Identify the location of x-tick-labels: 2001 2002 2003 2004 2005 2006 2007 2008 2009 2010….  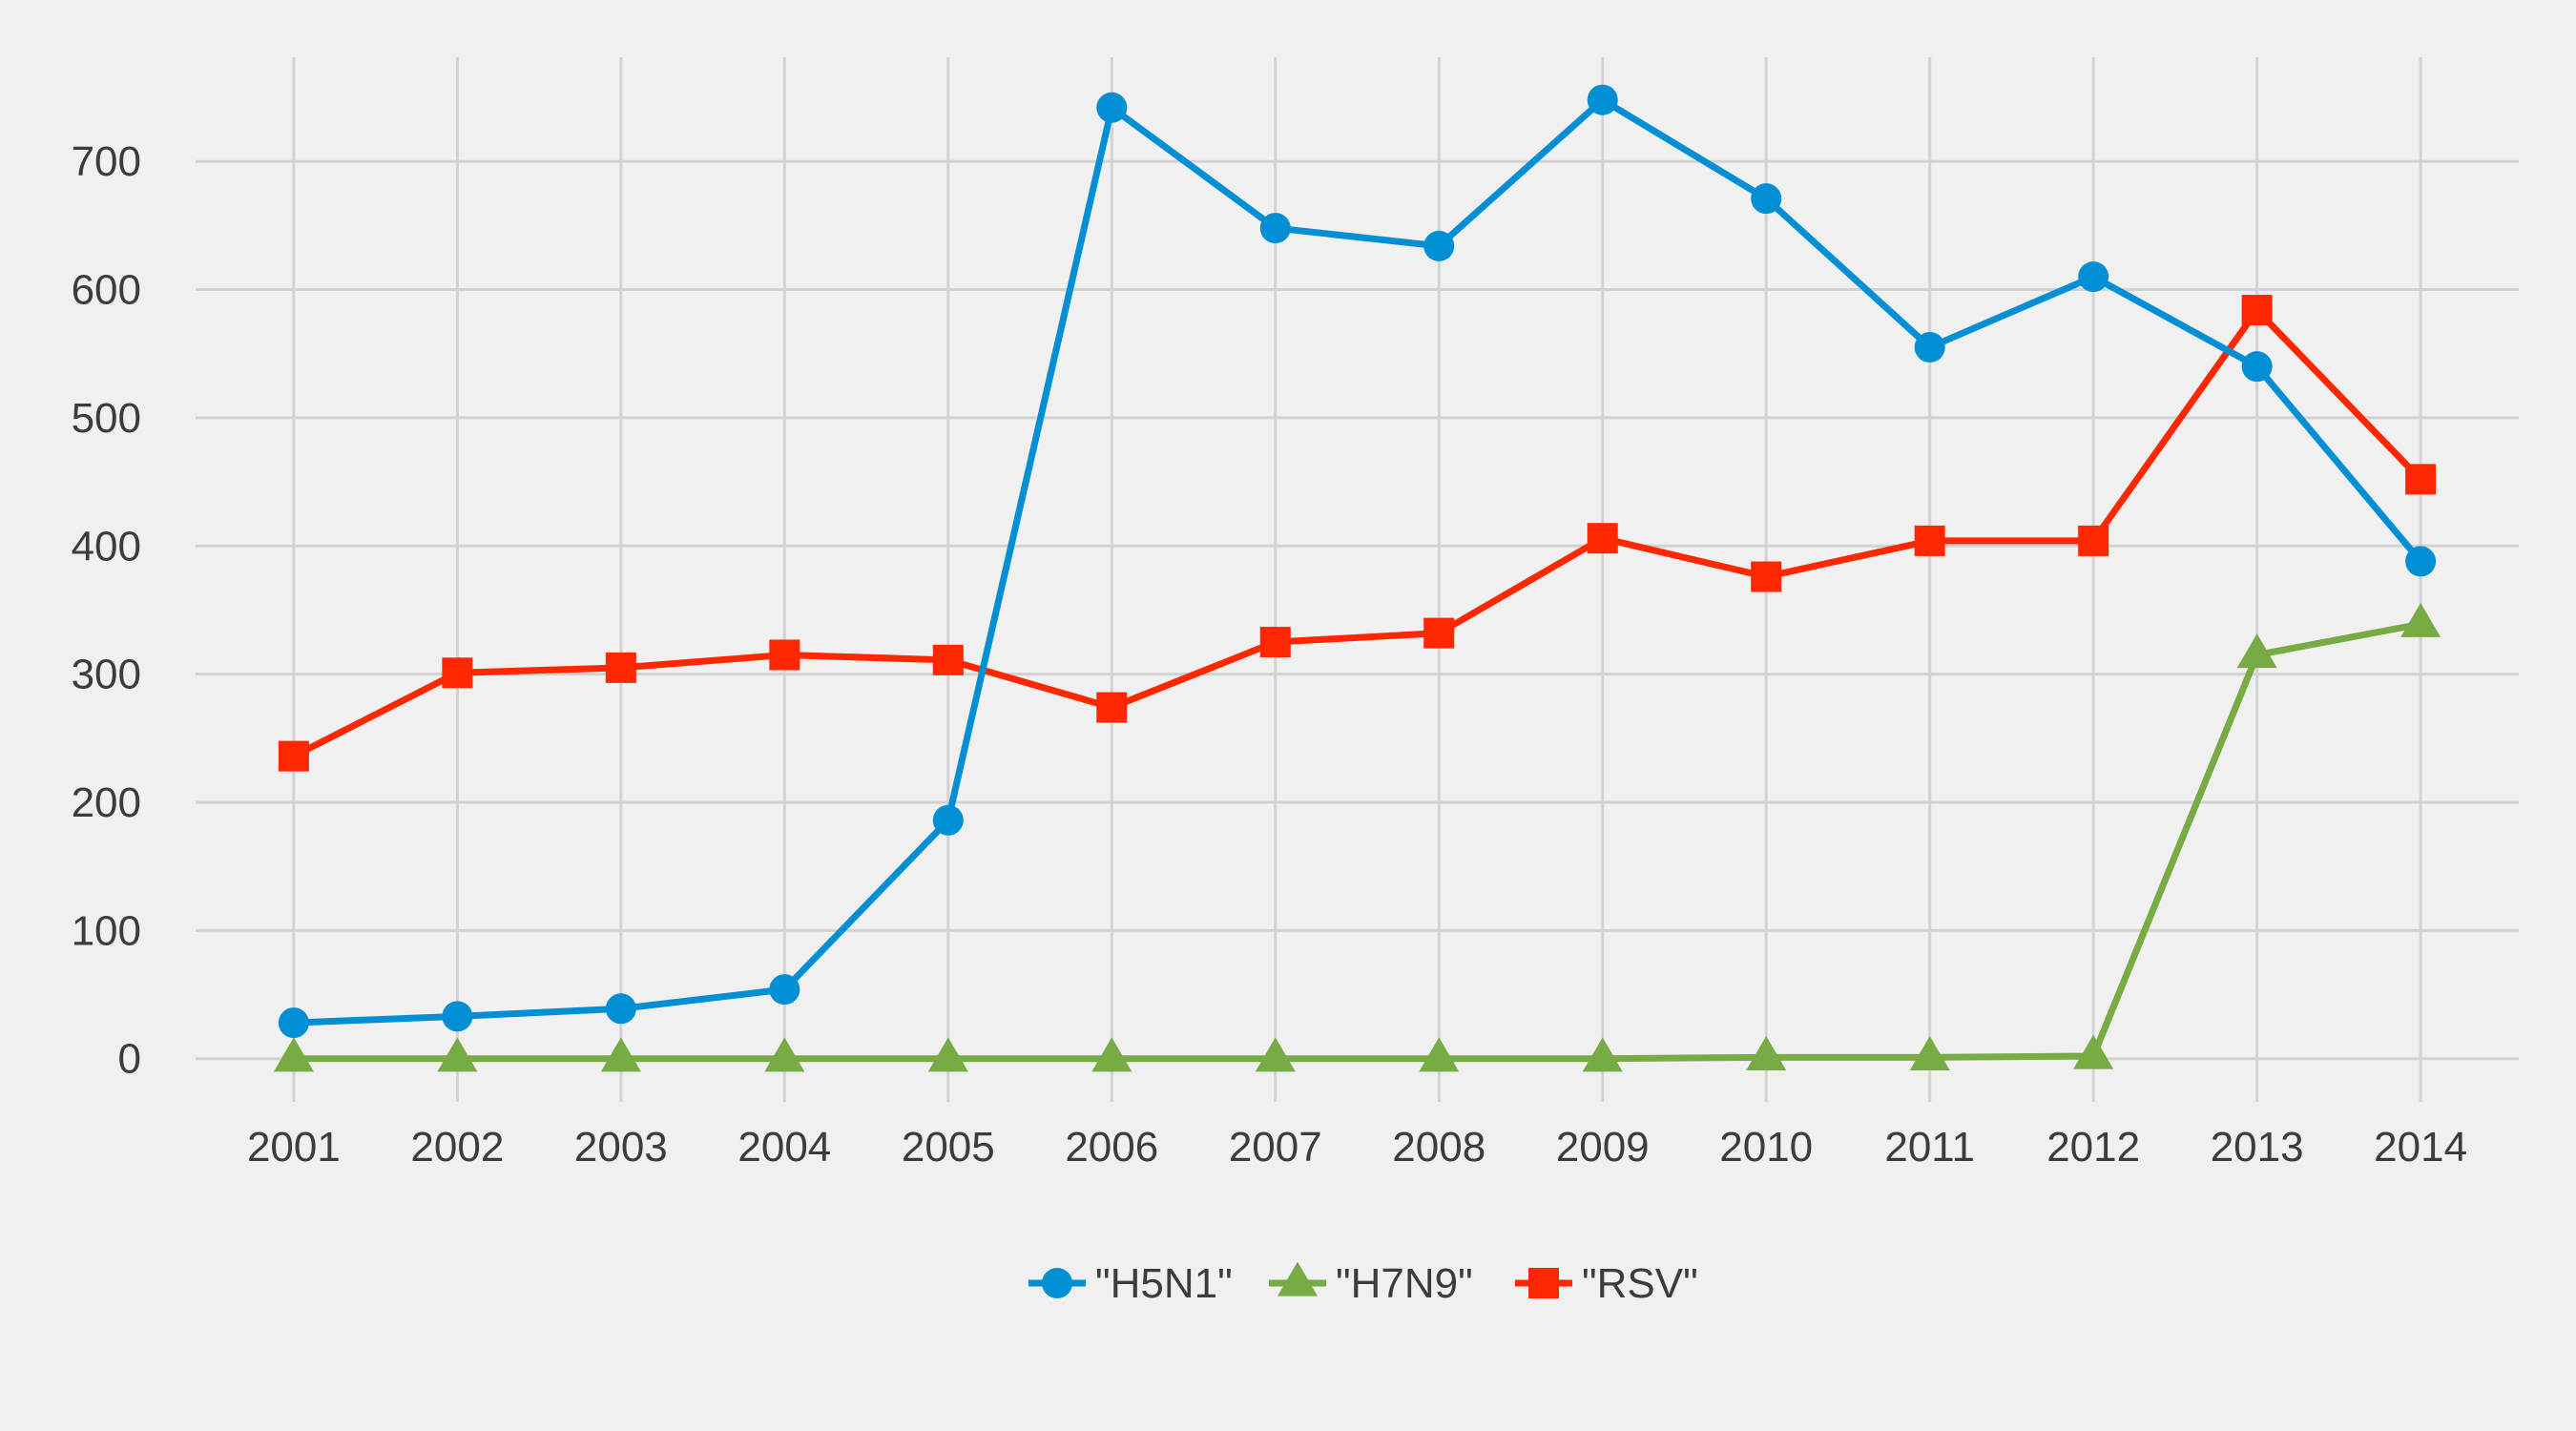
(1357, 1147).